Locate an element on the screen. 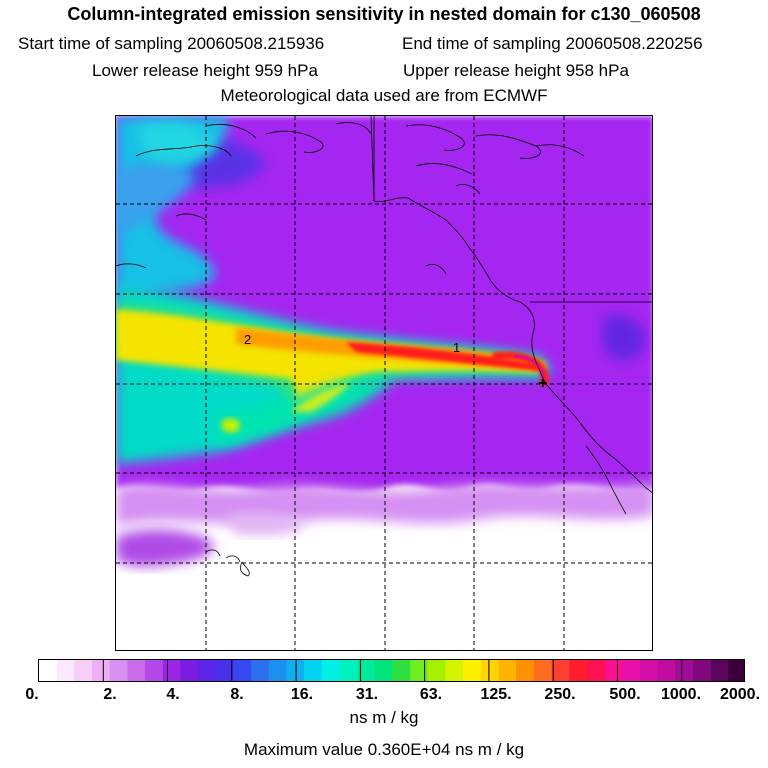 This screenshot has height=768, width=768. colorbar-tick-2000: 2000. is located at coordinates (740, 694).